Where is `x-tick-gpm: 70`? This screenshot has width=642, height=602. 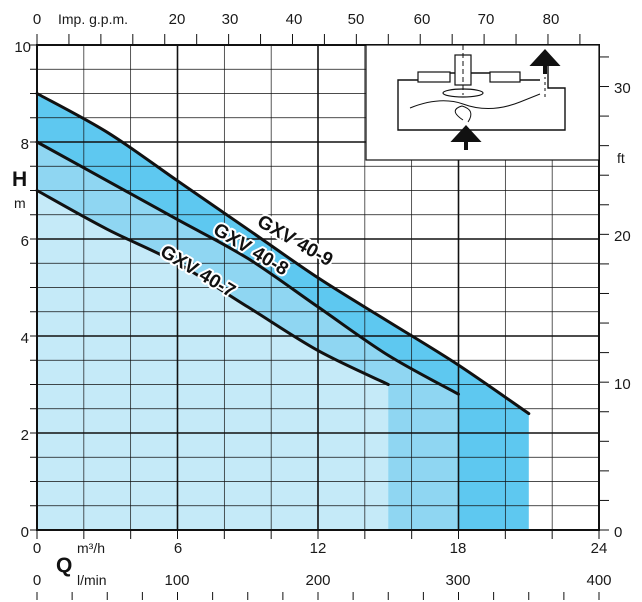 x-tick-gpm: 70 is located at coordinates (486, 19).